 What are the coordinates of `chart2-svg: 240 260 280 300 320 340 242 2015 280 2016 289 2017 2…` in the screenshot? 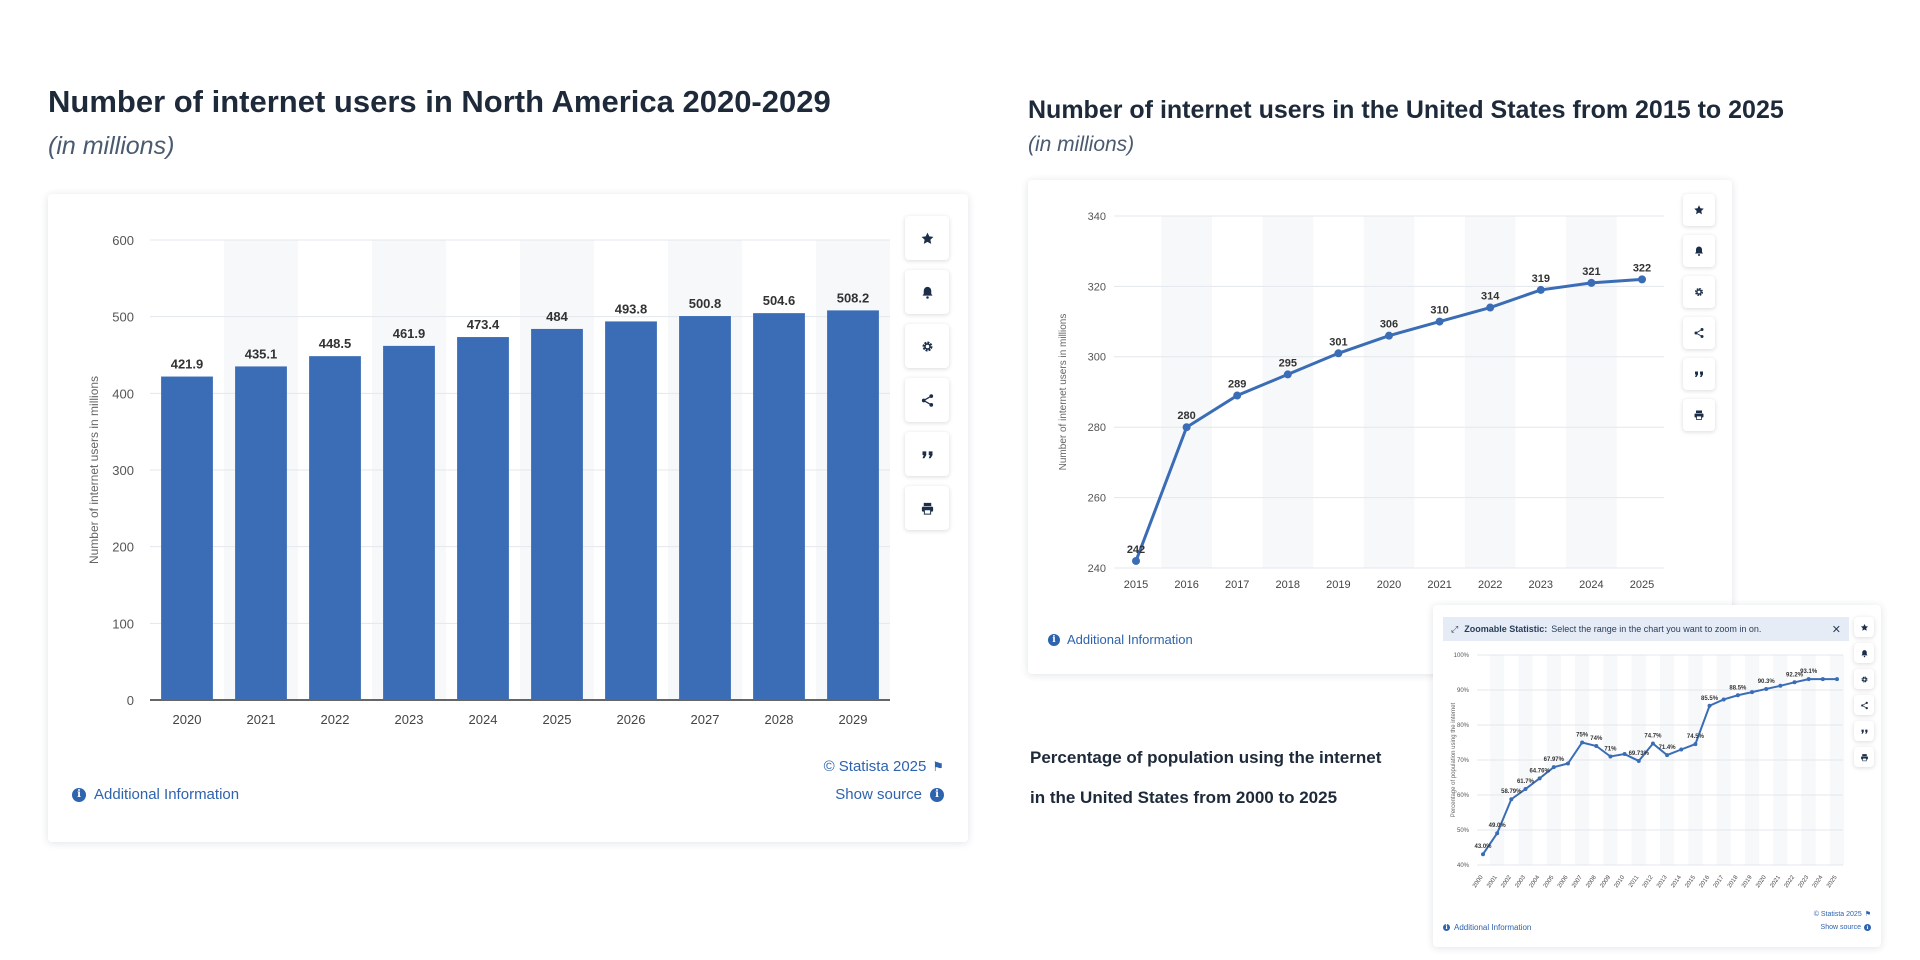 It's located at (1361, 401).